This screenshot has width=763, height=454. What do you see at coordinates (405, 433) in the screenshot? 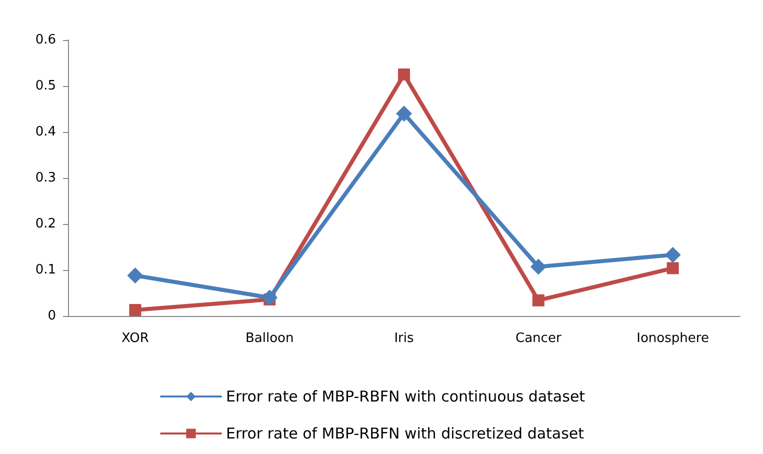
I see `legend-label: Error rate of MBP-RBFN with discretized dataset` at bounding box center [405, 433].